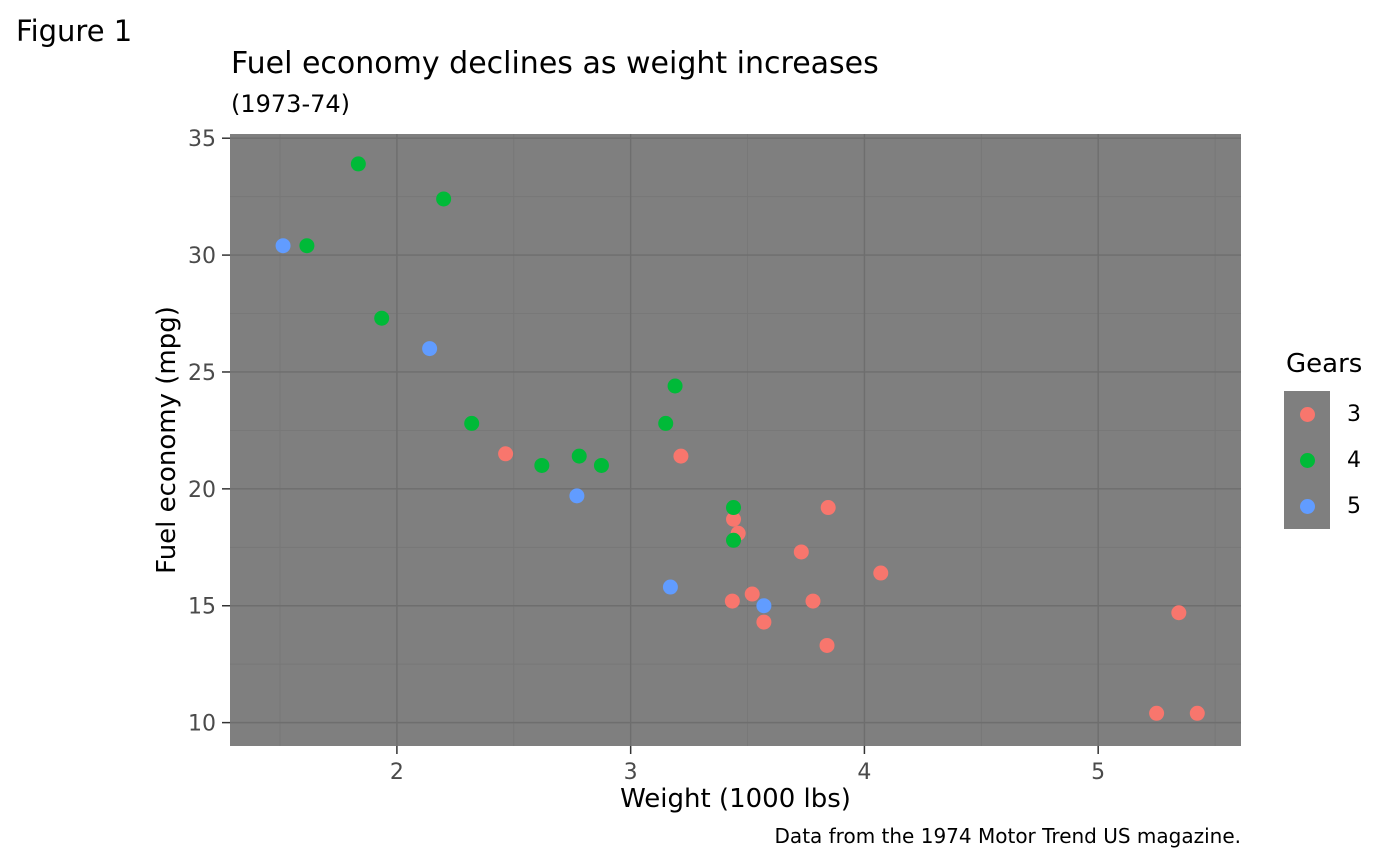 The width and height of the screenshot is (1400, 866). I want to click on legend-label: 5, so click(1354, 506).